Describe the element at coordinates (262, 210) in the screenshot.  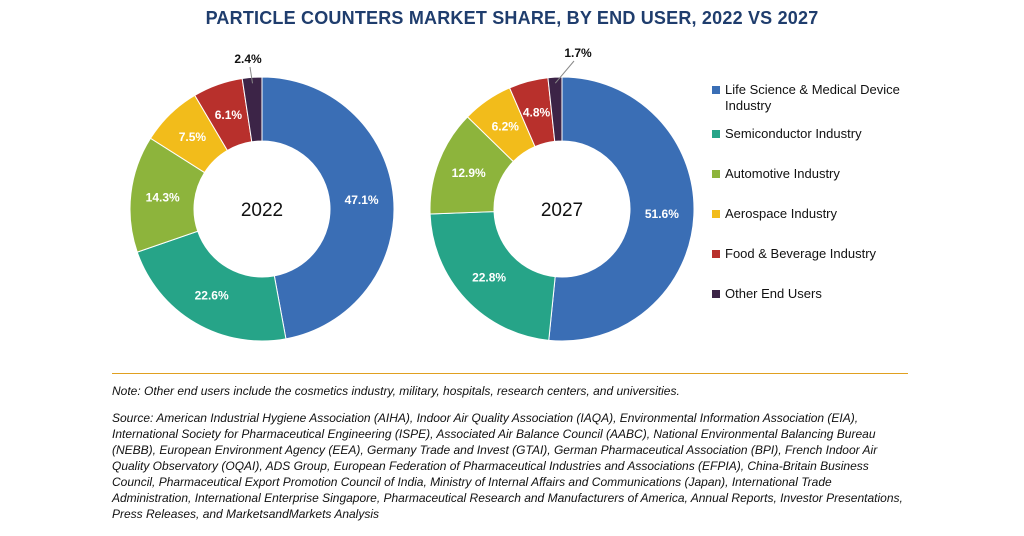
I see `center-label: 2022` at that location.